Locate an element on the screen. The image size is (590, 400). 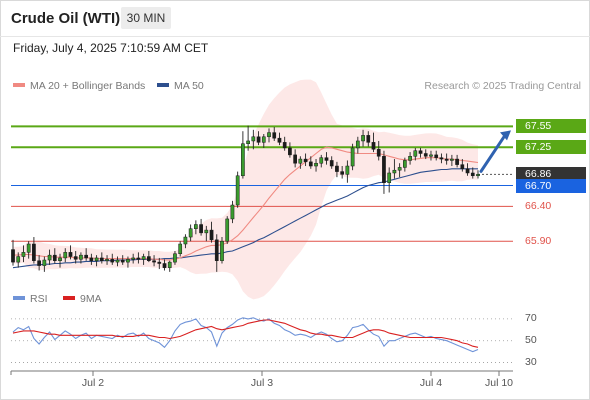
rsi-panel is located at coordinates (262, 340).